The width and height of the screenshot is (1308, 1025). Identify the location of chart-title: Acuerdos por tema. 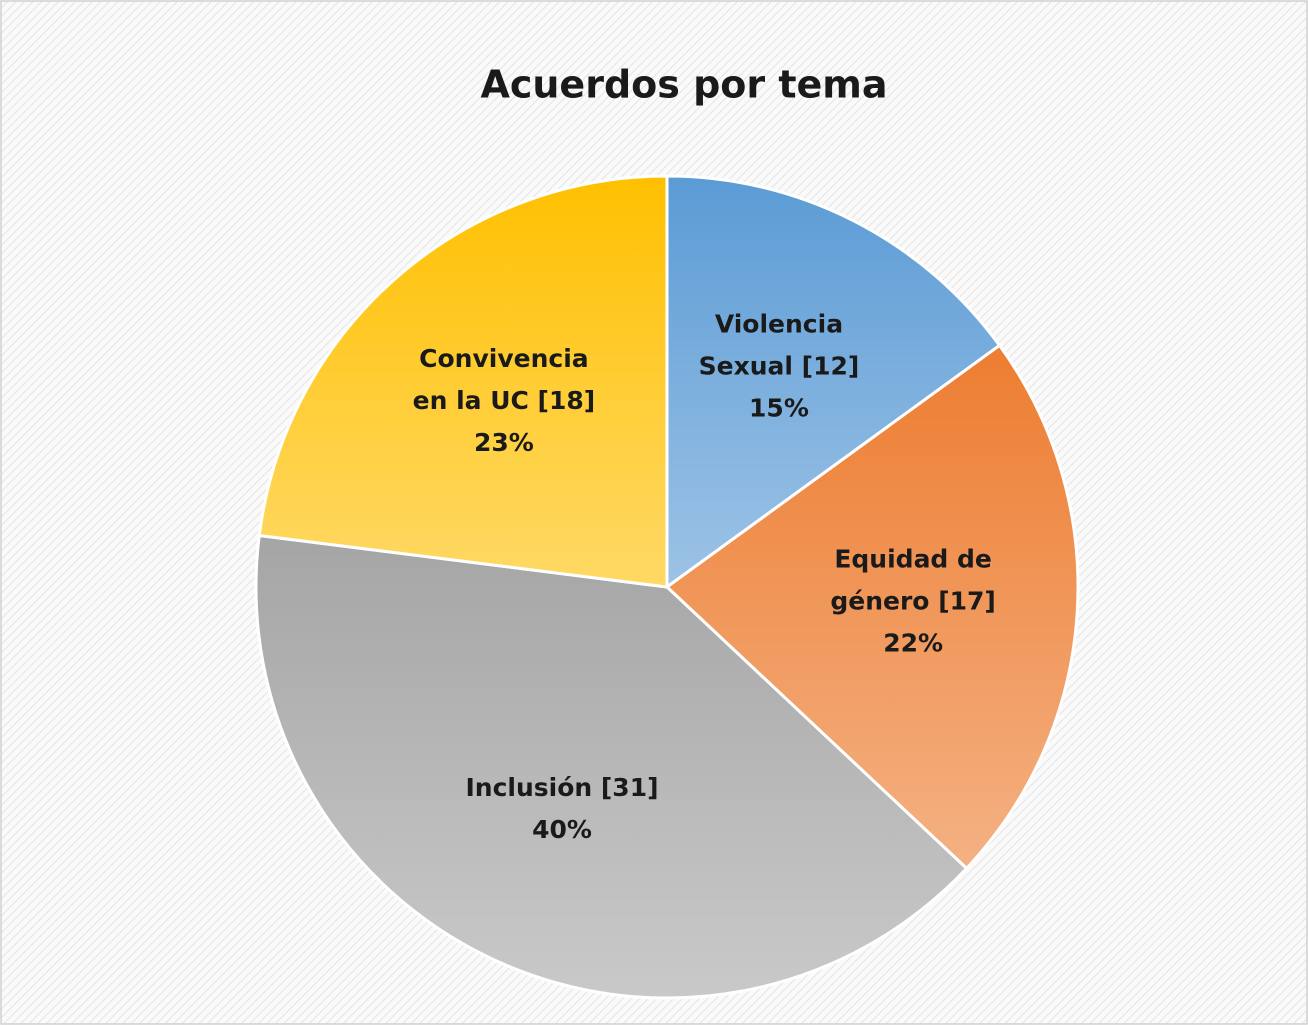
(683, 85).